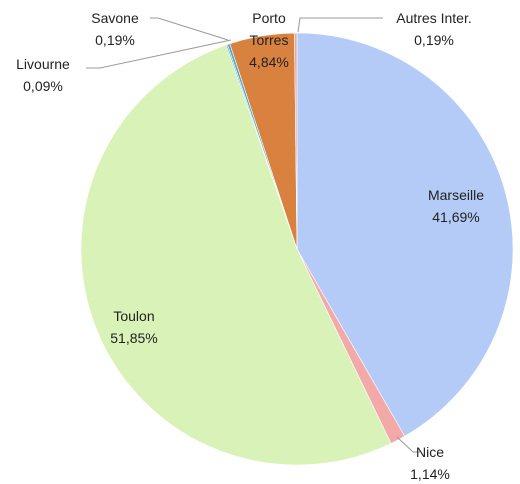  Describe the element at coordinates (296, 141) in the screenshot. I see `pie-slice` at that location.